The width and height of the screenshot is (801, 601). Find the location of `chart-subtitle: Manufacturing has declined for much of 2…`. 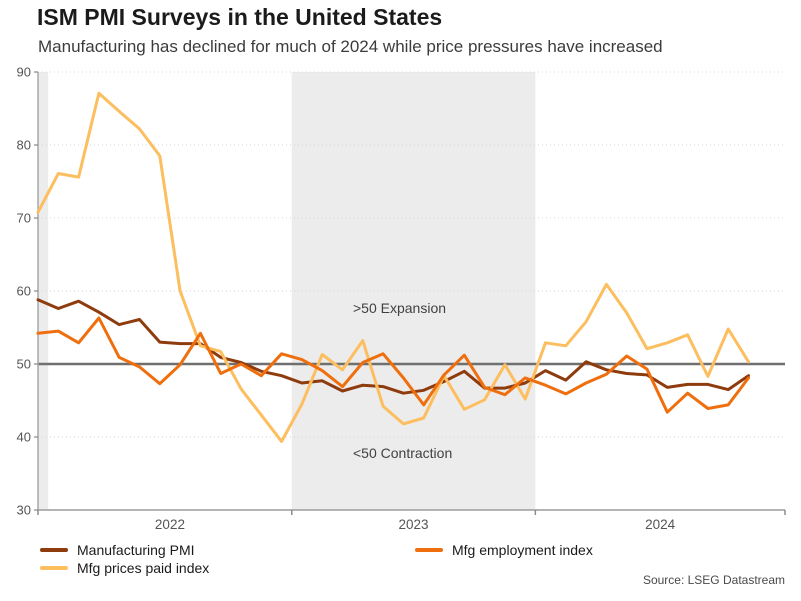

chart-subtitle: Manufacturing has declined for much of 2… is located at coordinates (350, 46).